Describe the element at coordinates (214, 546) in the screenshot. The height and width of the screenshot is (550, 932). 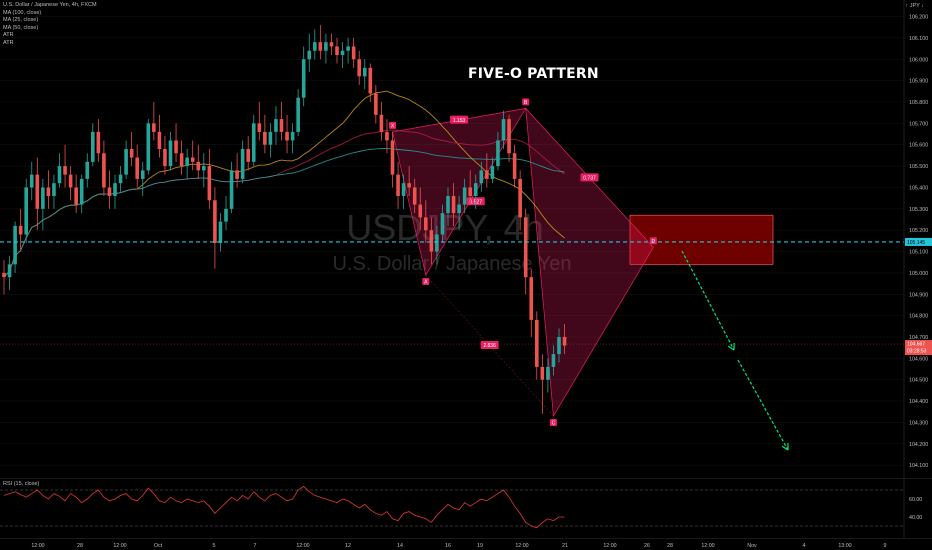
I see `time-tick-label: 5` at that location.